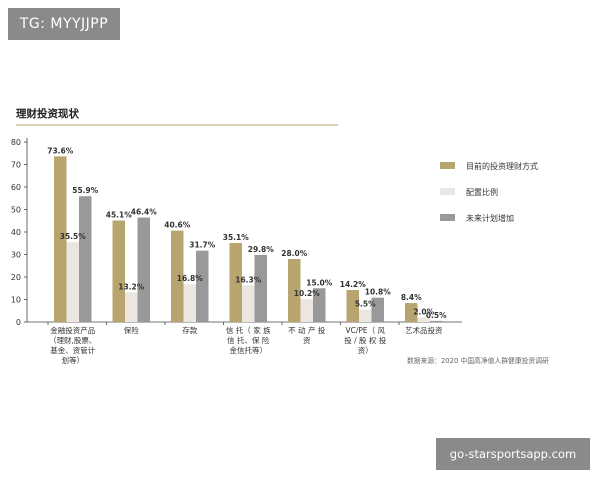  Describe the element at coordinates (423, 312) in the screenshot. I see `data-label: 2.0%` at that location.